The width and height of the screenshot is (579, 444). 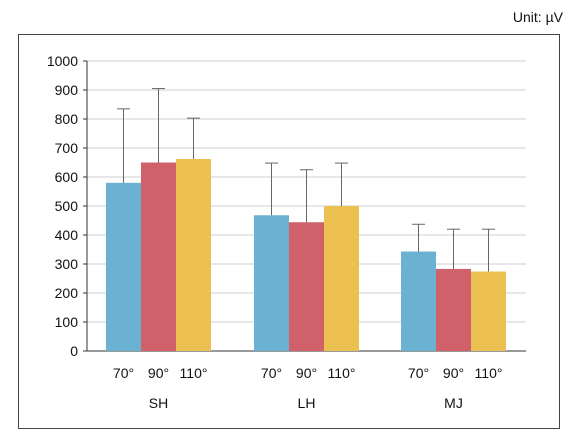 What do you see at coordinates (158, 403) in the screenshot?
I see `group-label: SH` at bounding box center [158, 403].